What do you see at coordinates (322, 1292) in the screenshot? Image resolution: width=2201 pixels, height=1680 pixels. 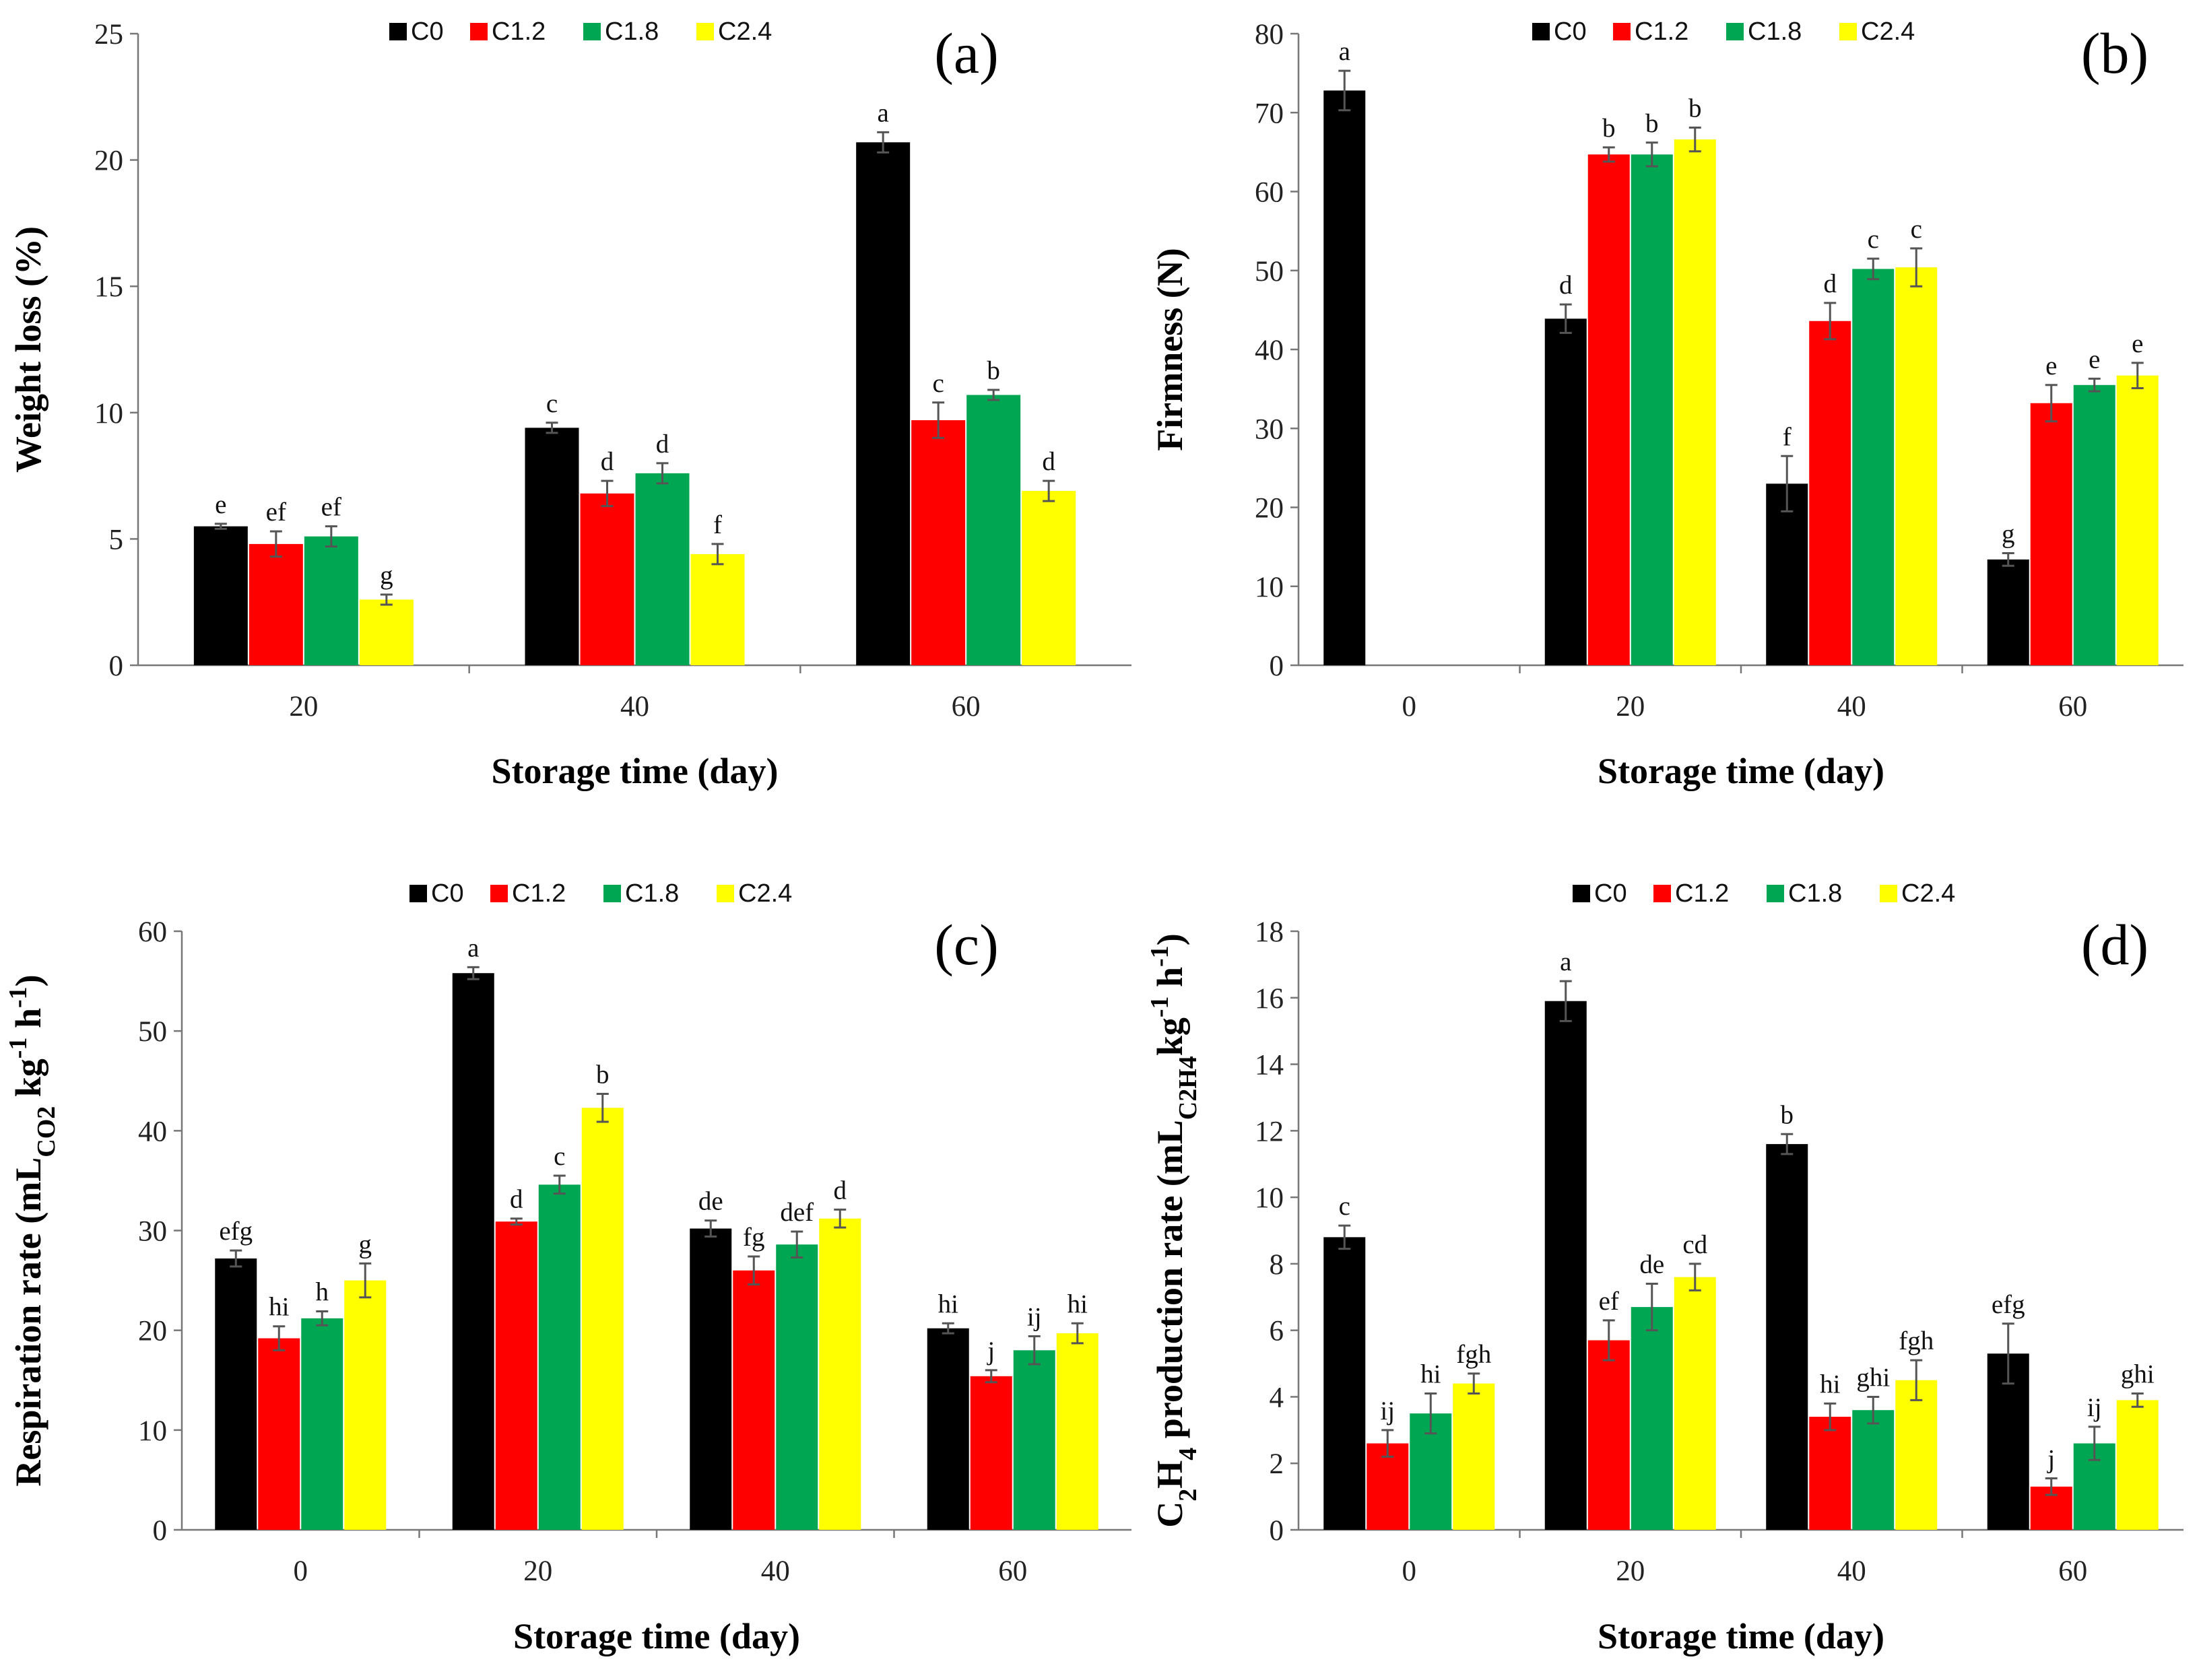 I see `significance-letter: h` at bounding box center [322, 1292].